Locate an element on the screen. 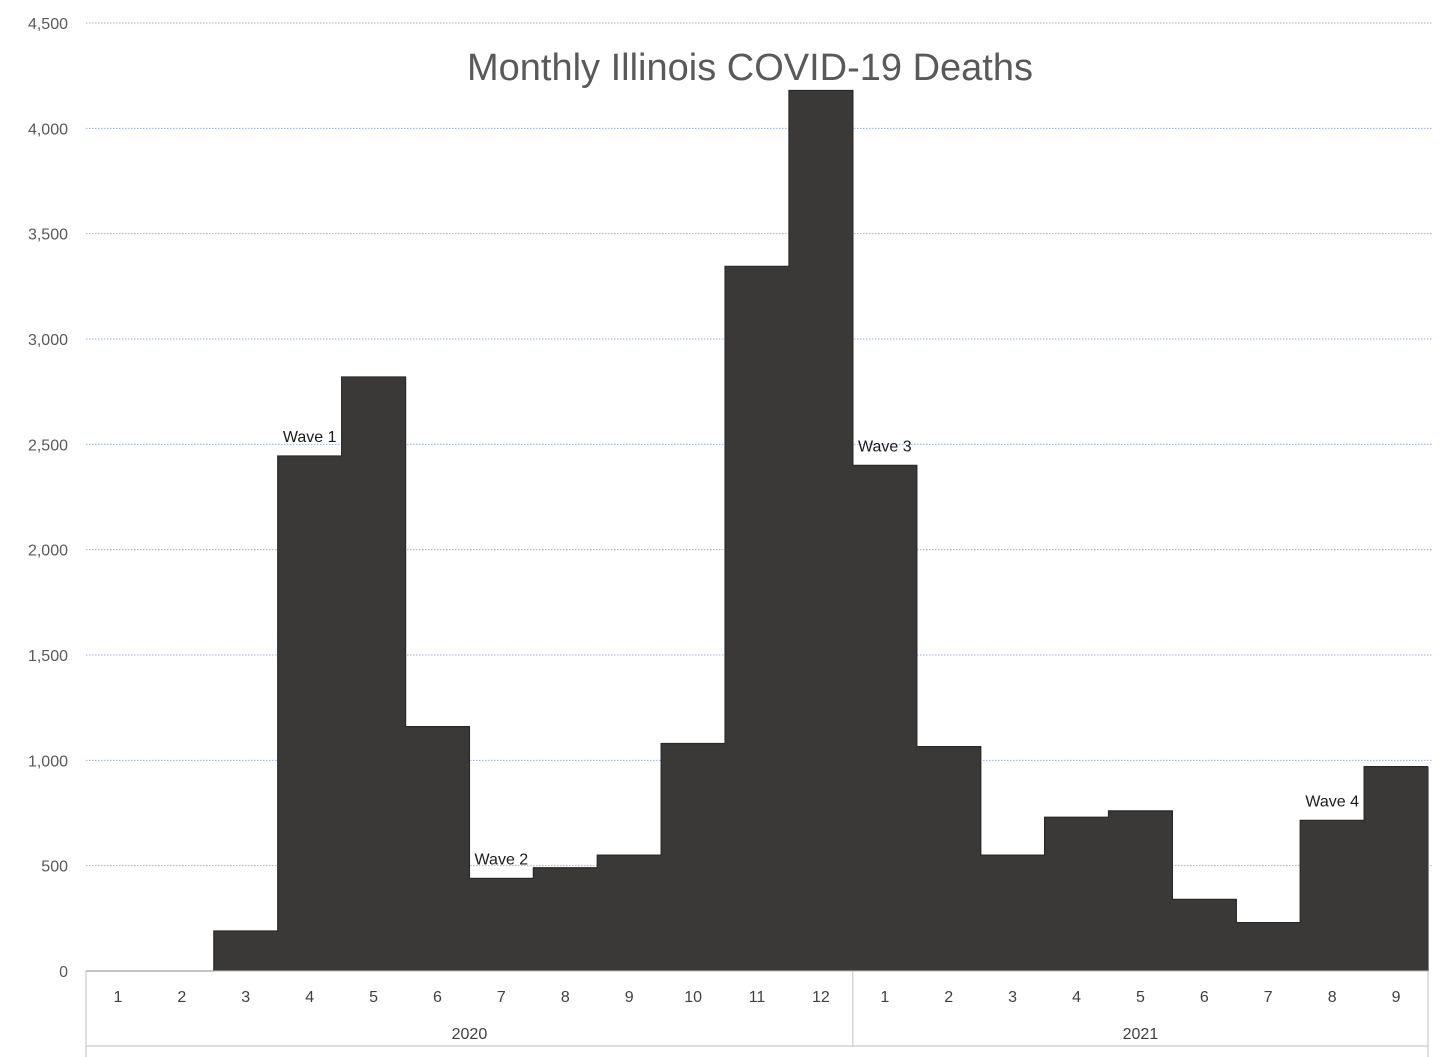 The image size is (1456, 1057). y-tick-label: 0 is located at coordinates (63, 972).